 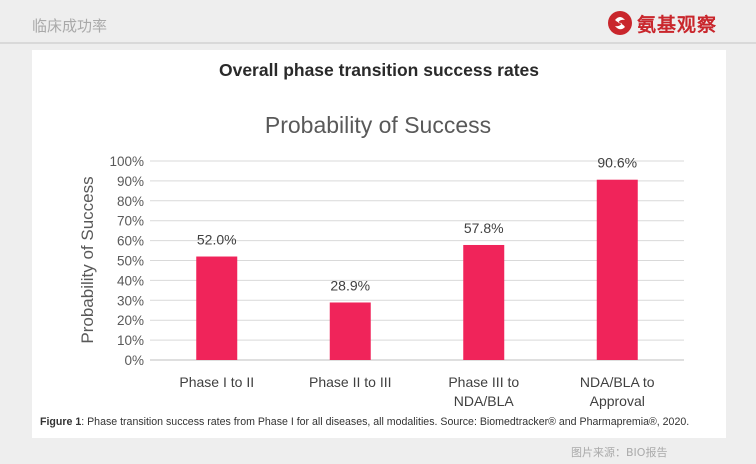 I want to click on y-tick-label: 100%, so click(x=126, y=161).